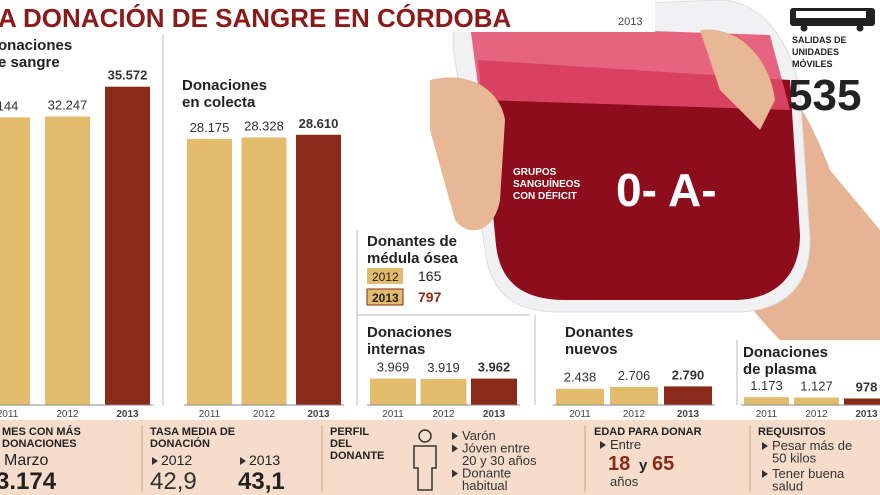  Describe the element at coordinates (808, 473) in the screenshot. I see `requirement: Tener buena` at that location.